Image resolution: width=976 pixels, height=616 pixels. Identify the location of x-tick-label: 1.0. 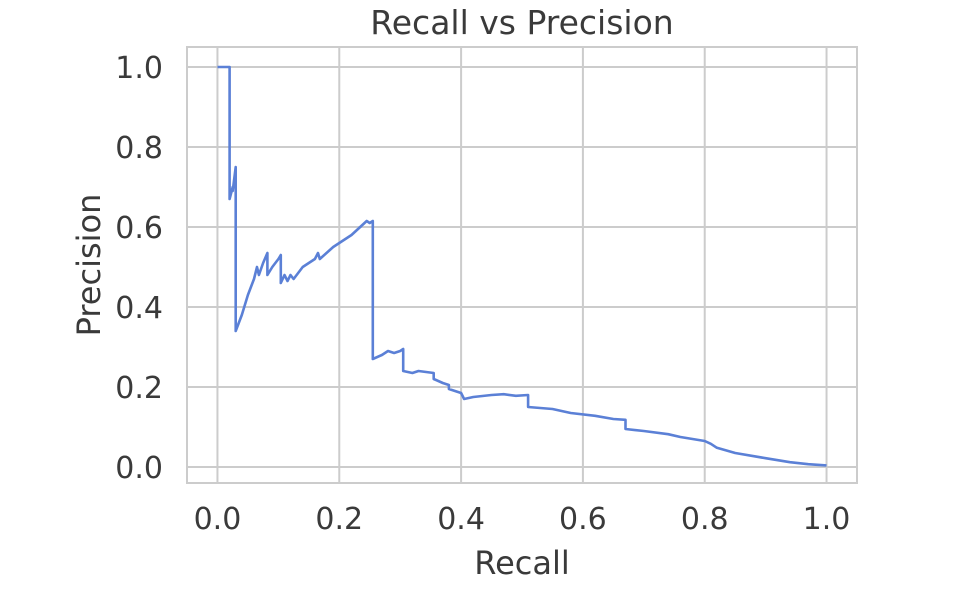
(827, 519).